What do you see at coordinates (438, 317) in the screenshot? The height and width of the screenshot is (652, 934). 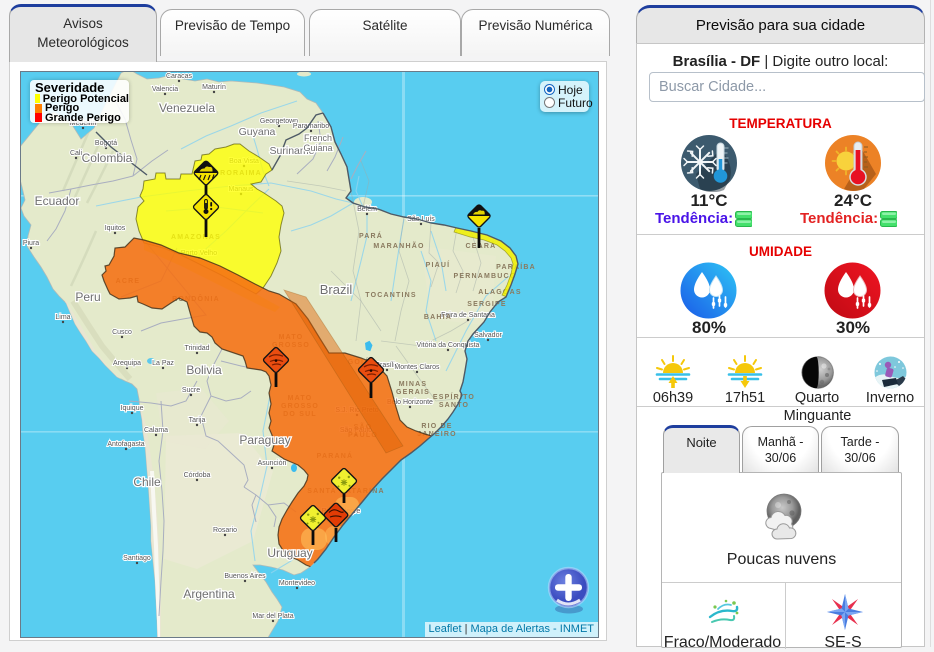 I see `svg-text: BAHIA` at bounding box center [438, 317].